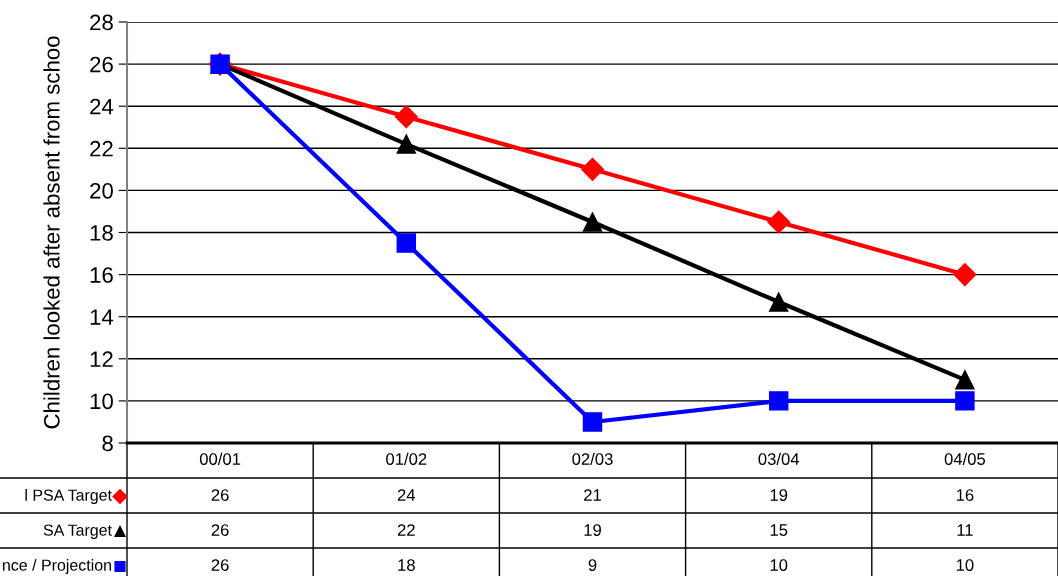 Image resolution: width=1058 pixels, height=576 pixels. I want to click on y-tick-label: 28, so click(101, 22).